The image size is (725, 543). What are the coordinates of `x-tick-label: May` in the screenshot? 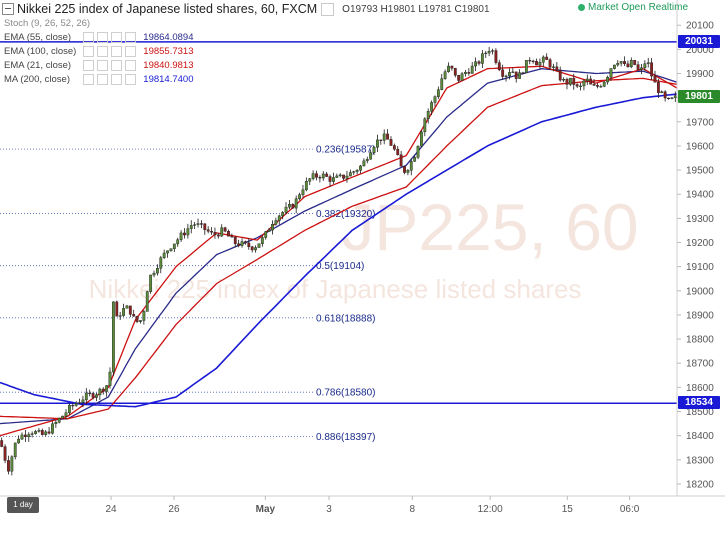 It's located at (266, 509).